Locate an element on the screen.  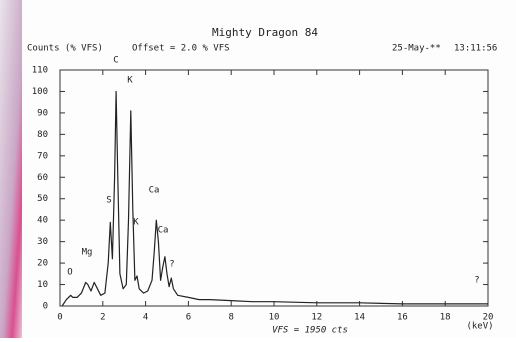
date: 25-May-** is located at coordinates (416, 49).